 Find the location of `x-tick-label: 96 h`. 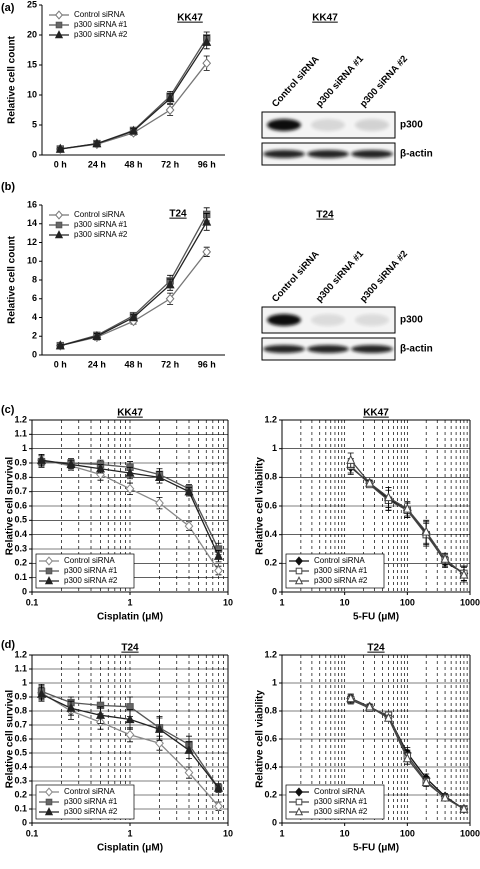

x-tick-label: 96 h is located at coordinates (207, 364).